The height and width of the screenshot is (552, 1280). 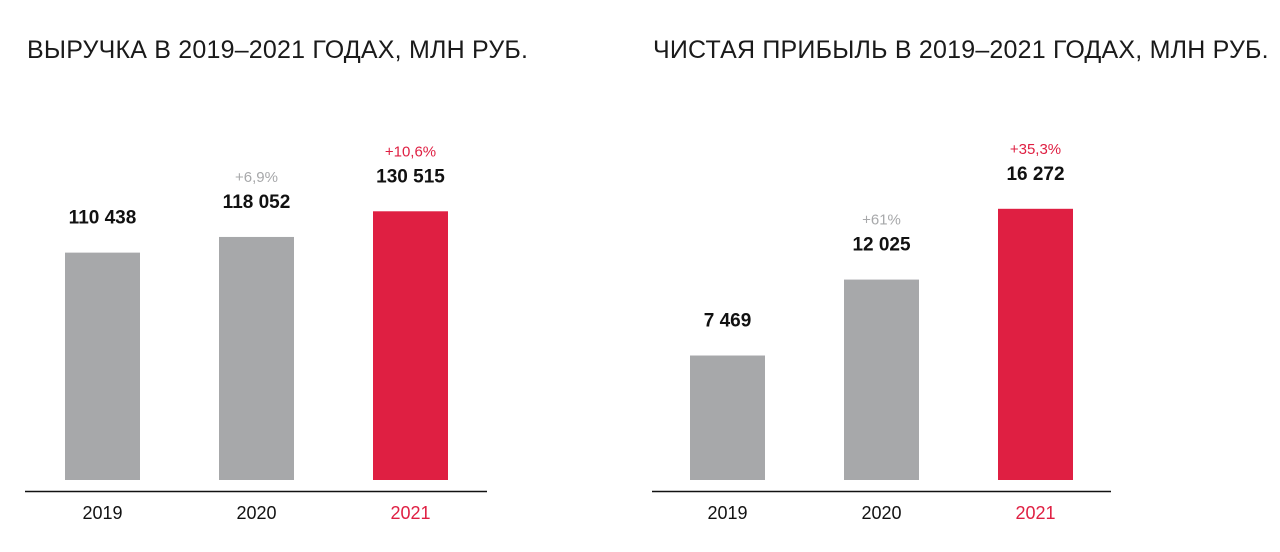 What do you see at coordinates (410, 176) in the screenshot?
I see `value-label: 130 515` at bounding box center [410, 176].